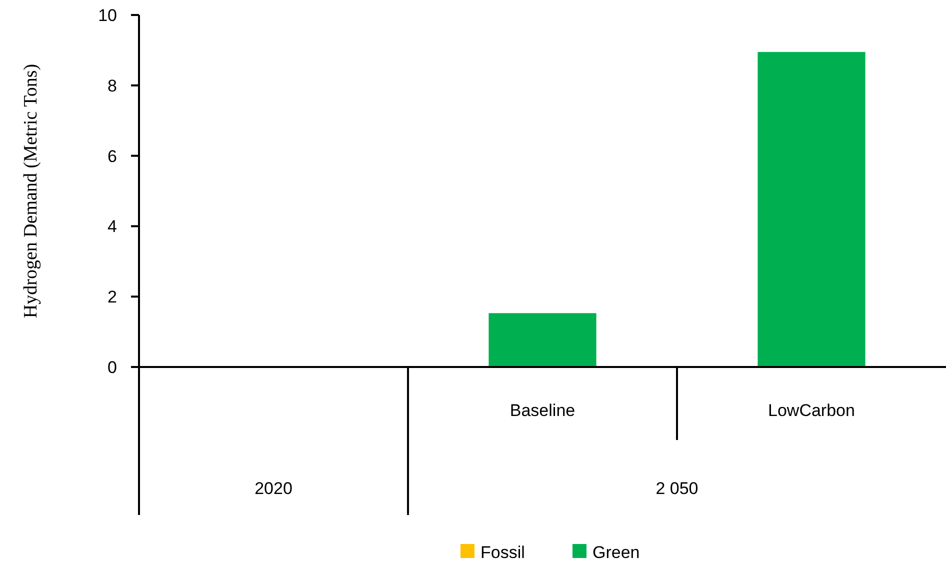 This screenshot has height=568, width=946. What do you see at coordinates (112, 367) in the screenshot?
I see `y-tick-label: 0` at bounding box center [112, 367].